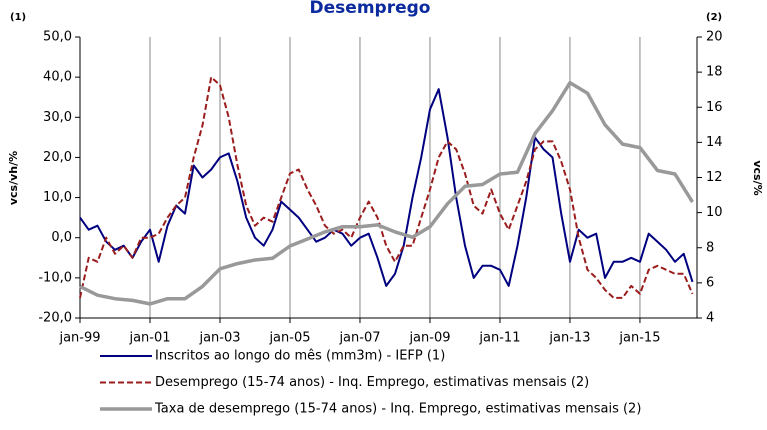  Describe the element at coordinates (57, 157) in the screenshot. I see `y-tick-label: 20,0` at that location.